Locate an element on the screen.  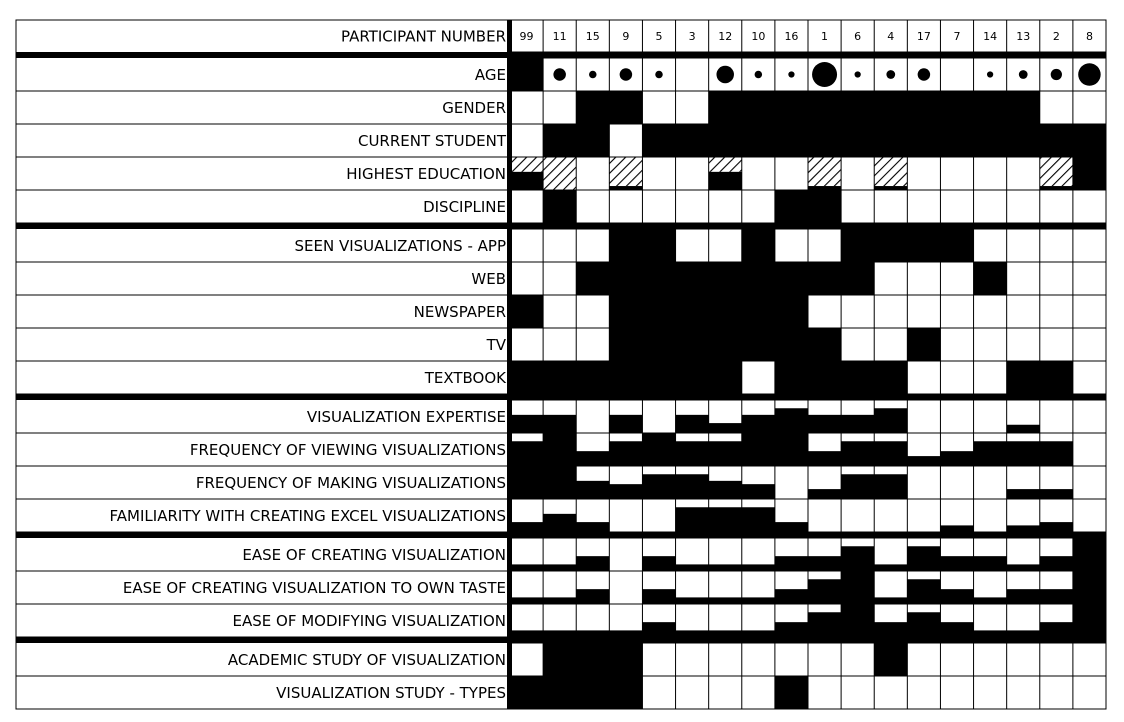
participant-number: 11 is located at coordinates (560, 36).